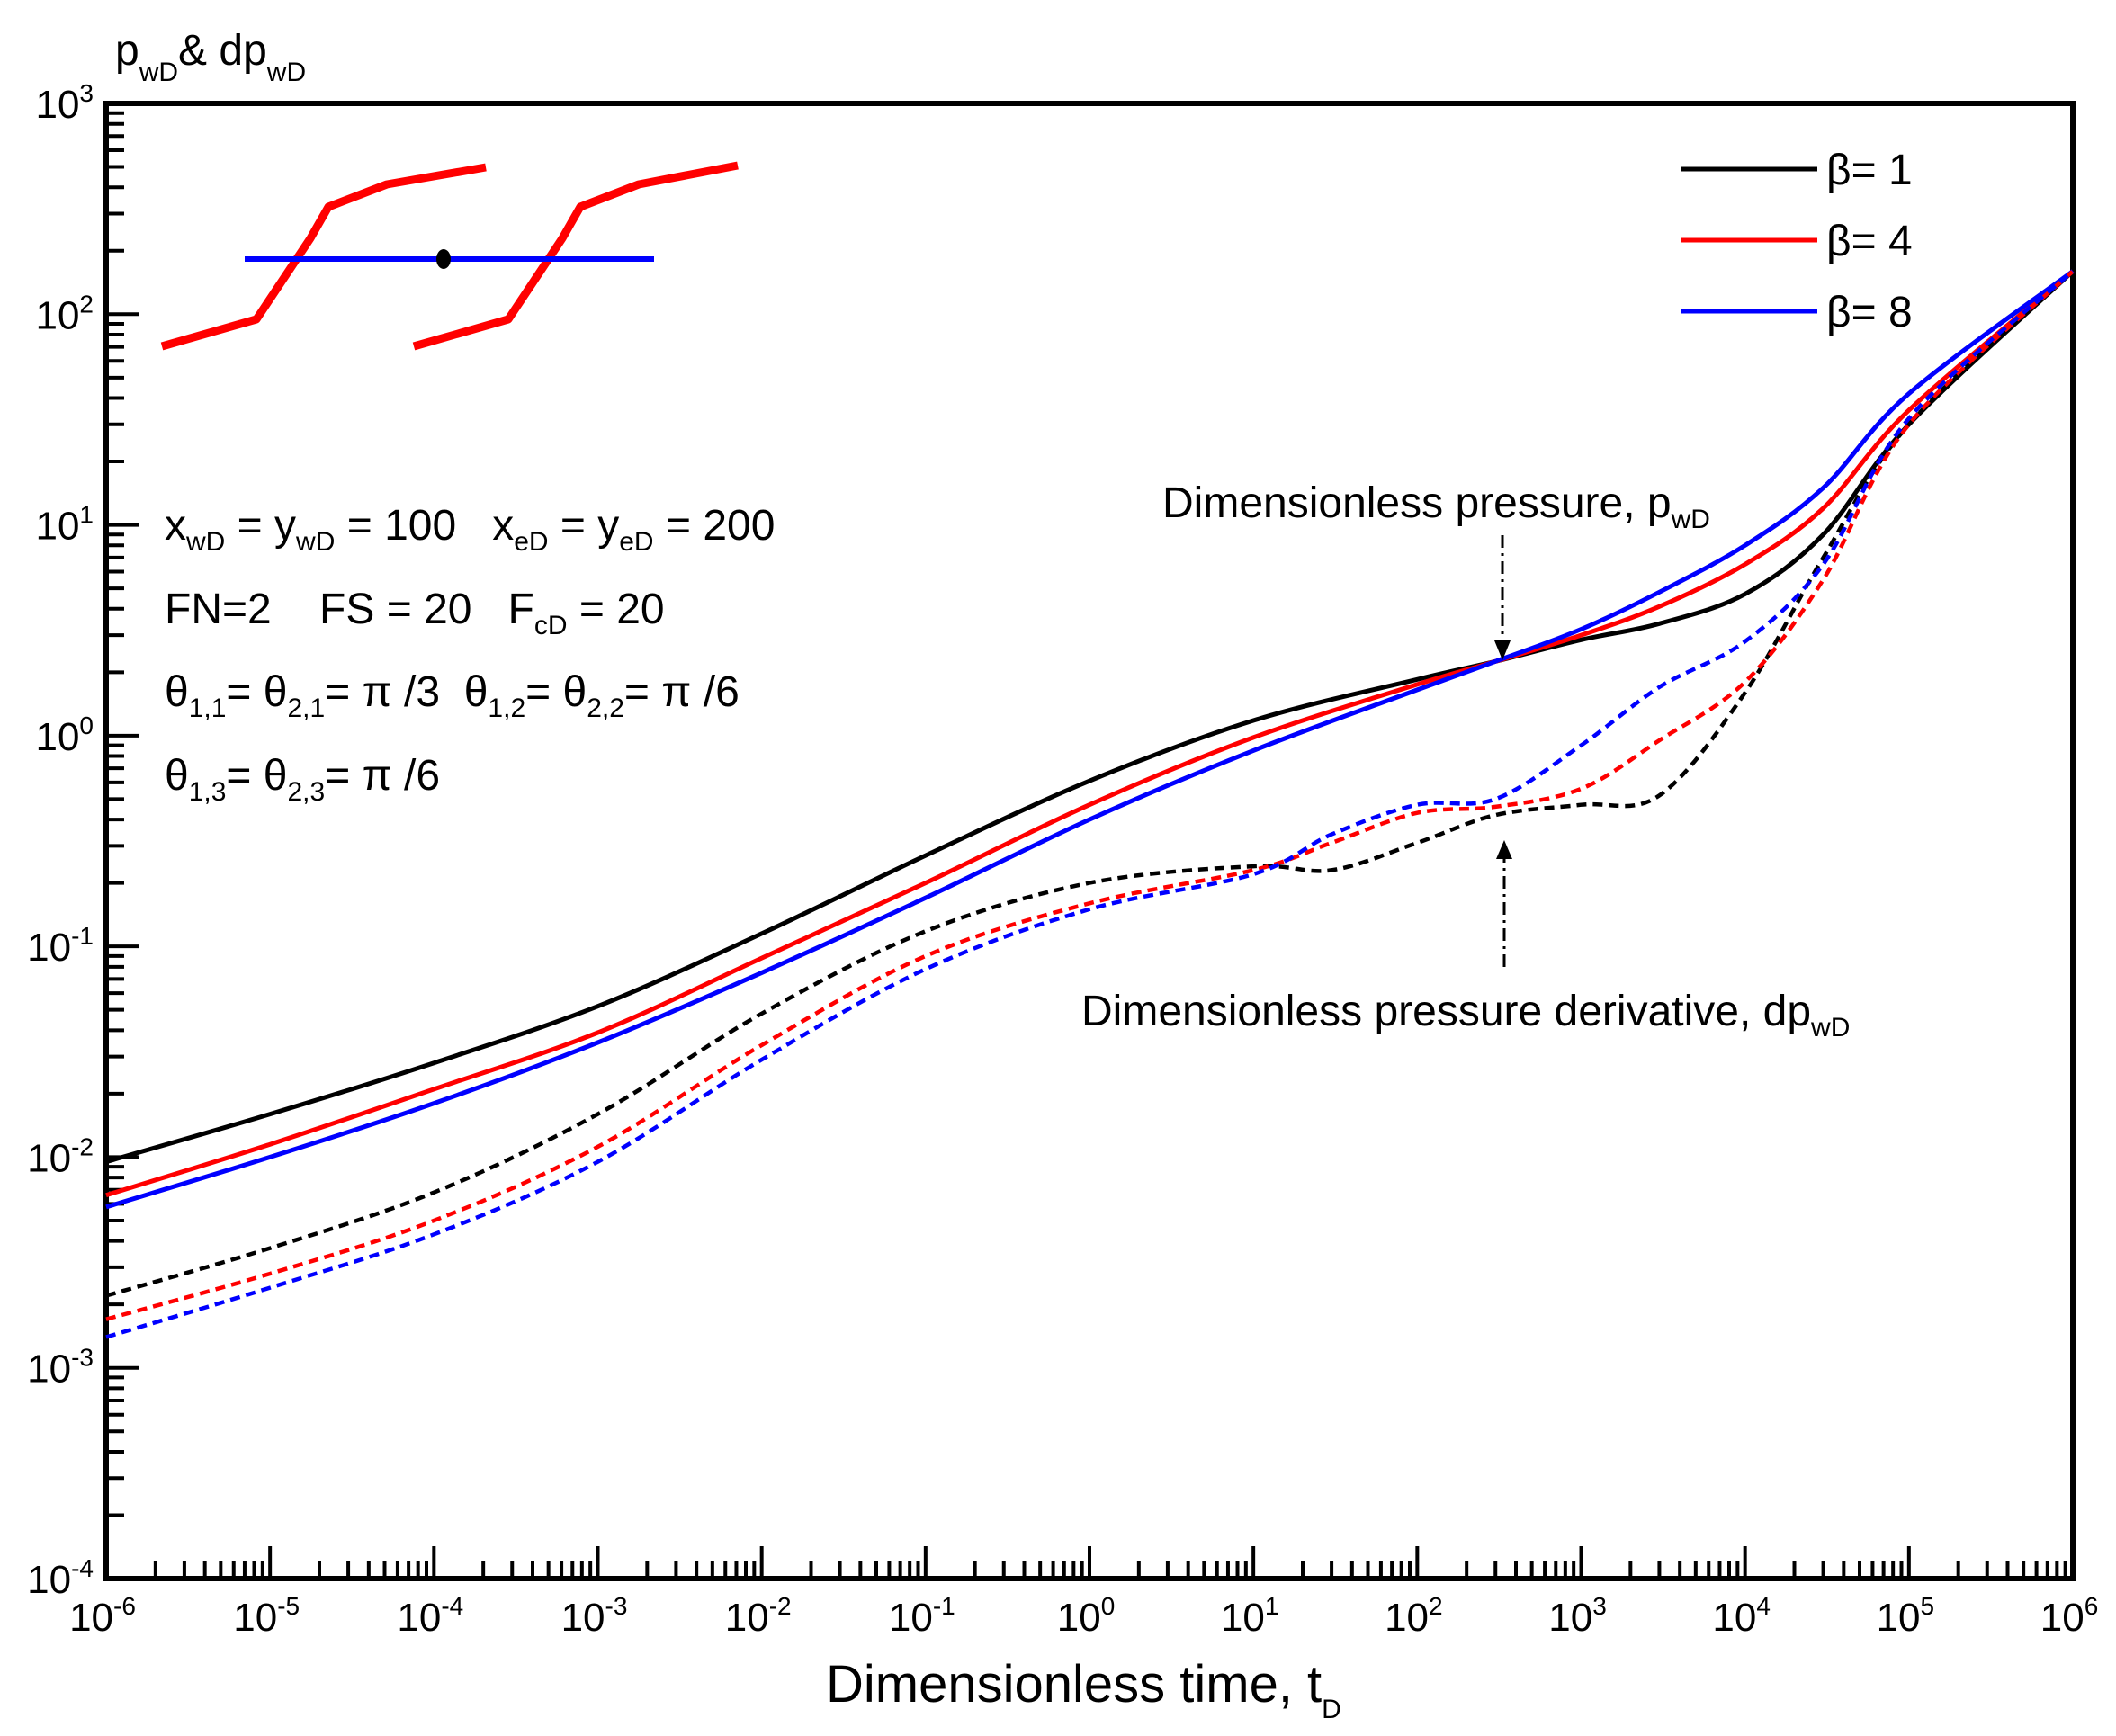 The image size is (2116, 1736). Describe the element at coordinates (1869, 241) in the screenshot. I see `legend-label-beta-4: β= 4` at that location.